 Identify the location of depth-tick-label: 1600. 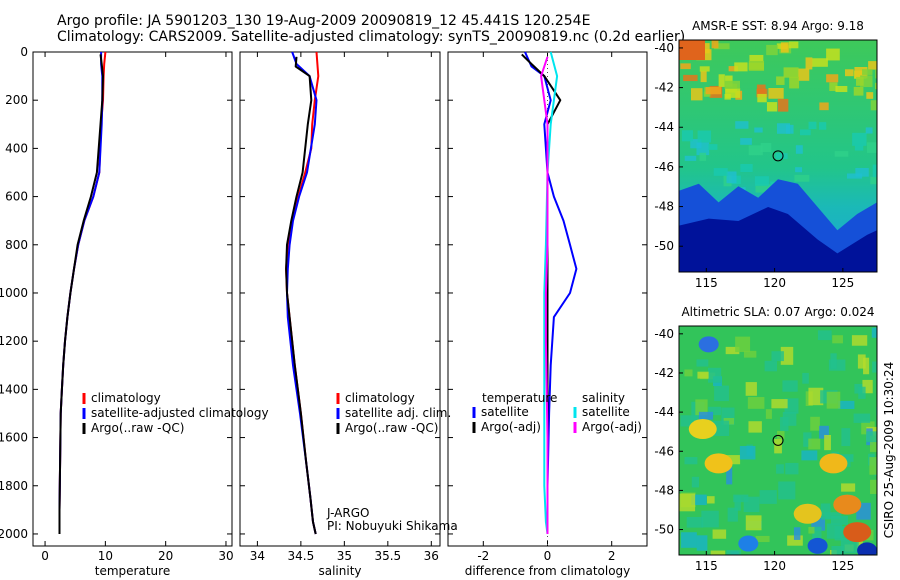
(14, 438).